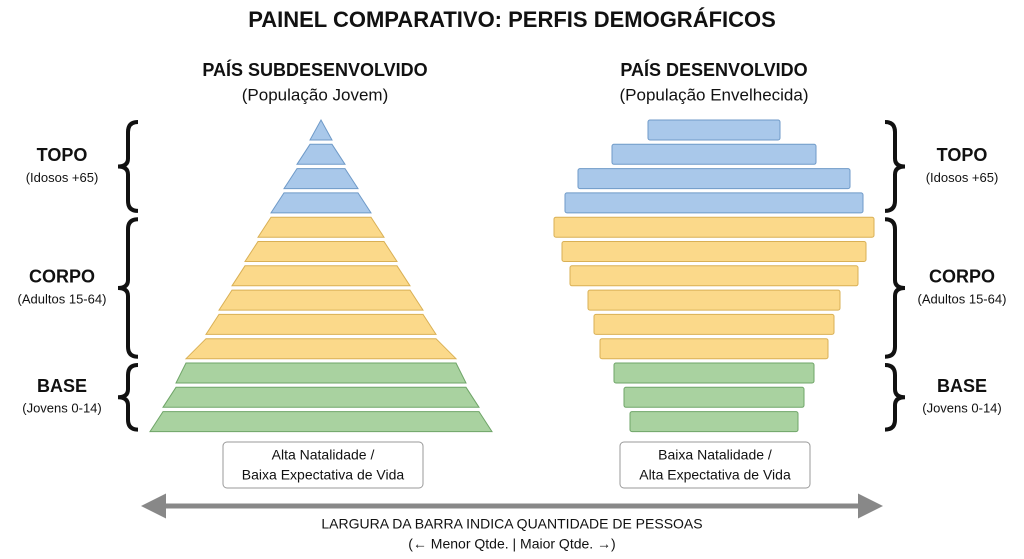 The image size is (1024, 559). What do you see at coordinates (713, 94) in the screenshot?
I see `right-subtitle: (População Envelhecida)` at bounding box center [713, 94].